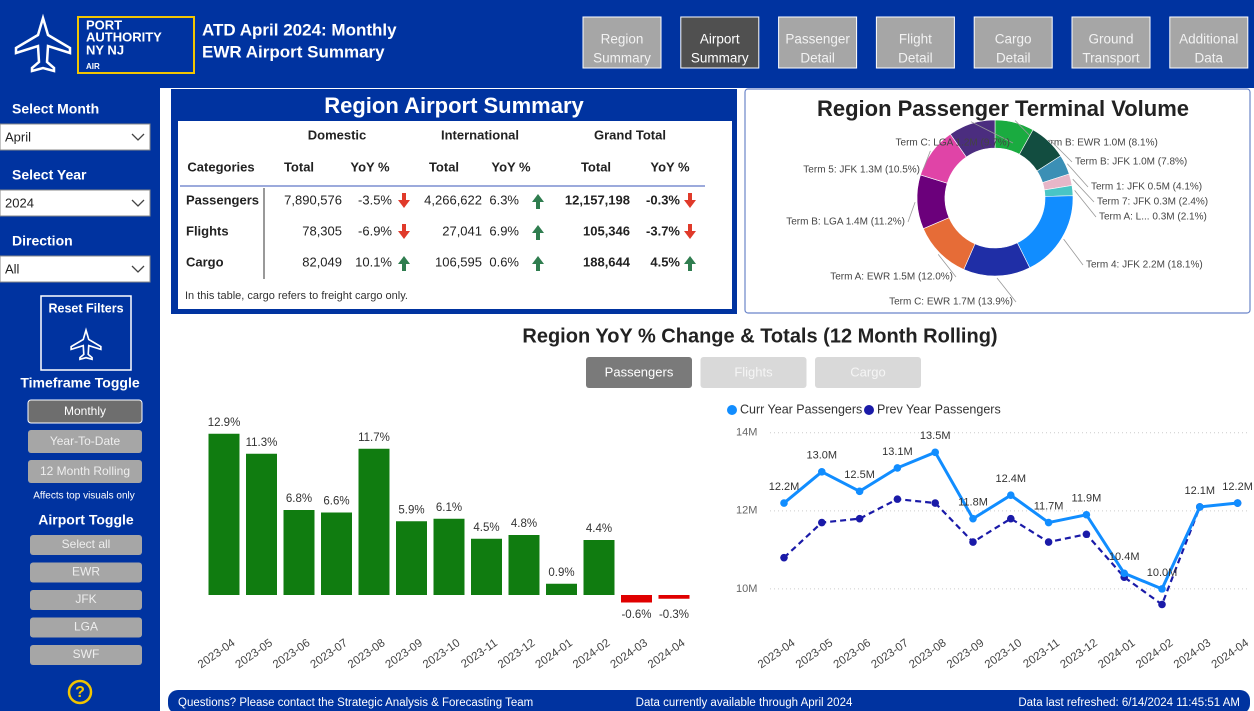  Describe the element at coordinates (746, 589) in the screenshot. I see `y-tick-label: 10M` at that location.